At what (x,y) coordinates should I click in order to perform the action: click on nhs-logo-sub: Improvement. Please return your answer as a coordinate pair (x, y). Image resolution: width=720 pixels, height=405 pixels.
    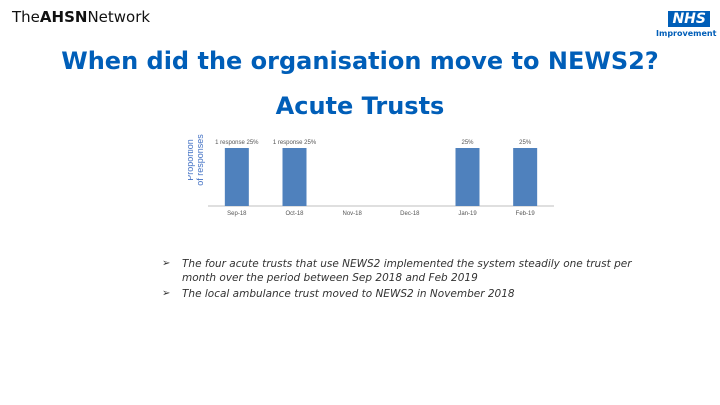
    Looking at the image, I should click on (686, 33).